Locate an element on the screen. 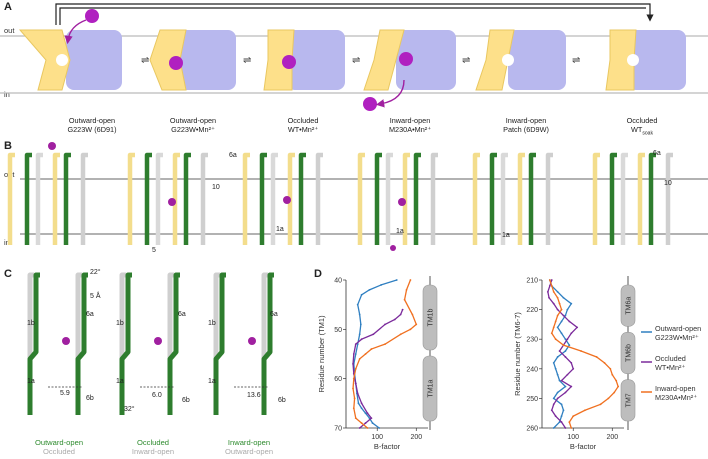  b-label-5: 5 is located at coordinates (154, 250).